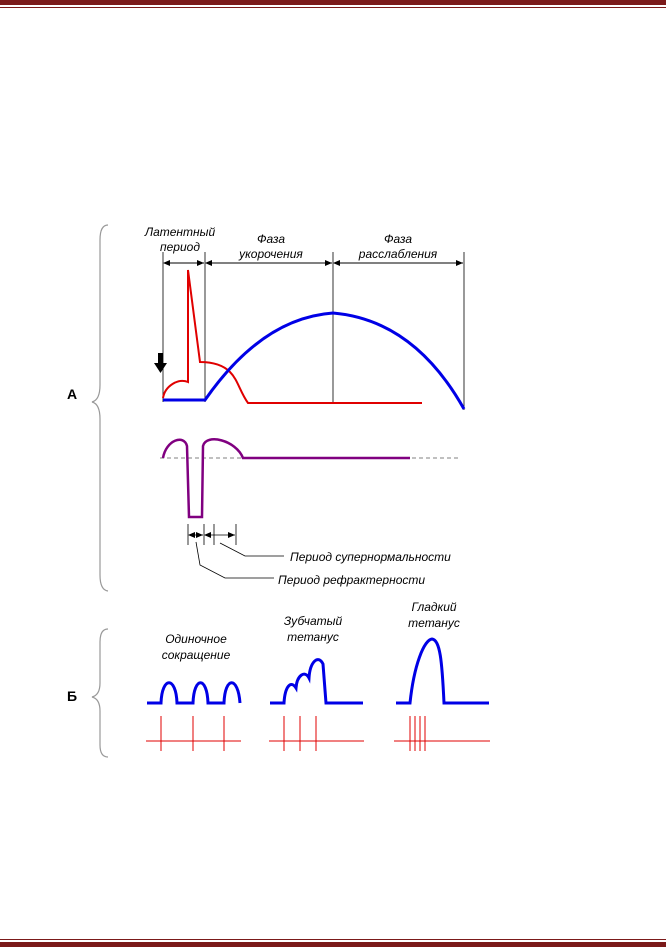 This screenshot has height=951, width=666. I want to click on action-potential-curve, so click(292, 336).